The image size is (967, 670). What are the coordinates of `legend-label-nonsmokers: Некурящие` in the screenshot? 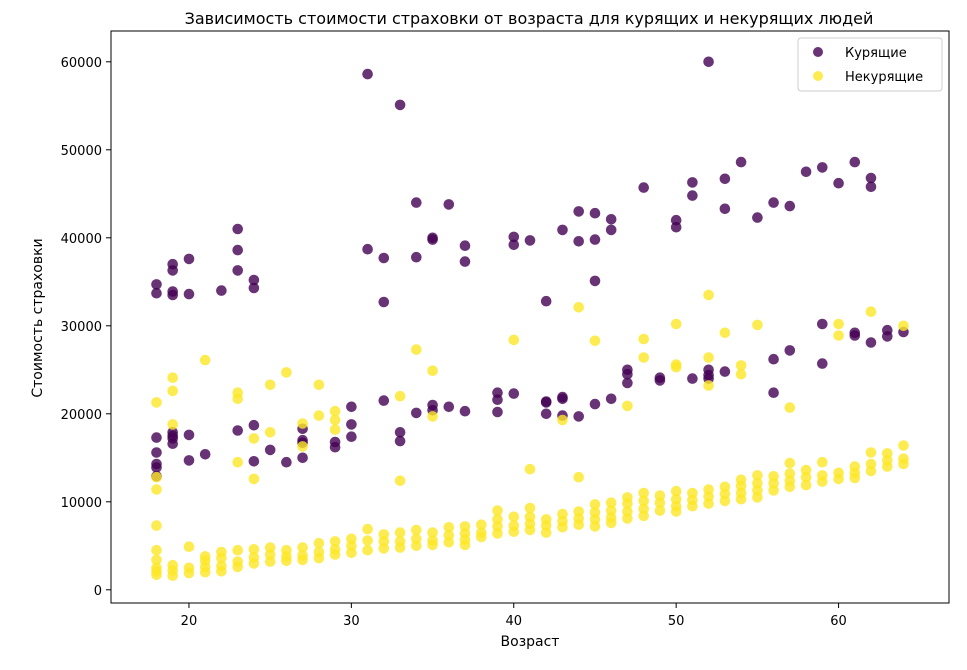 It's located at (884, 77).